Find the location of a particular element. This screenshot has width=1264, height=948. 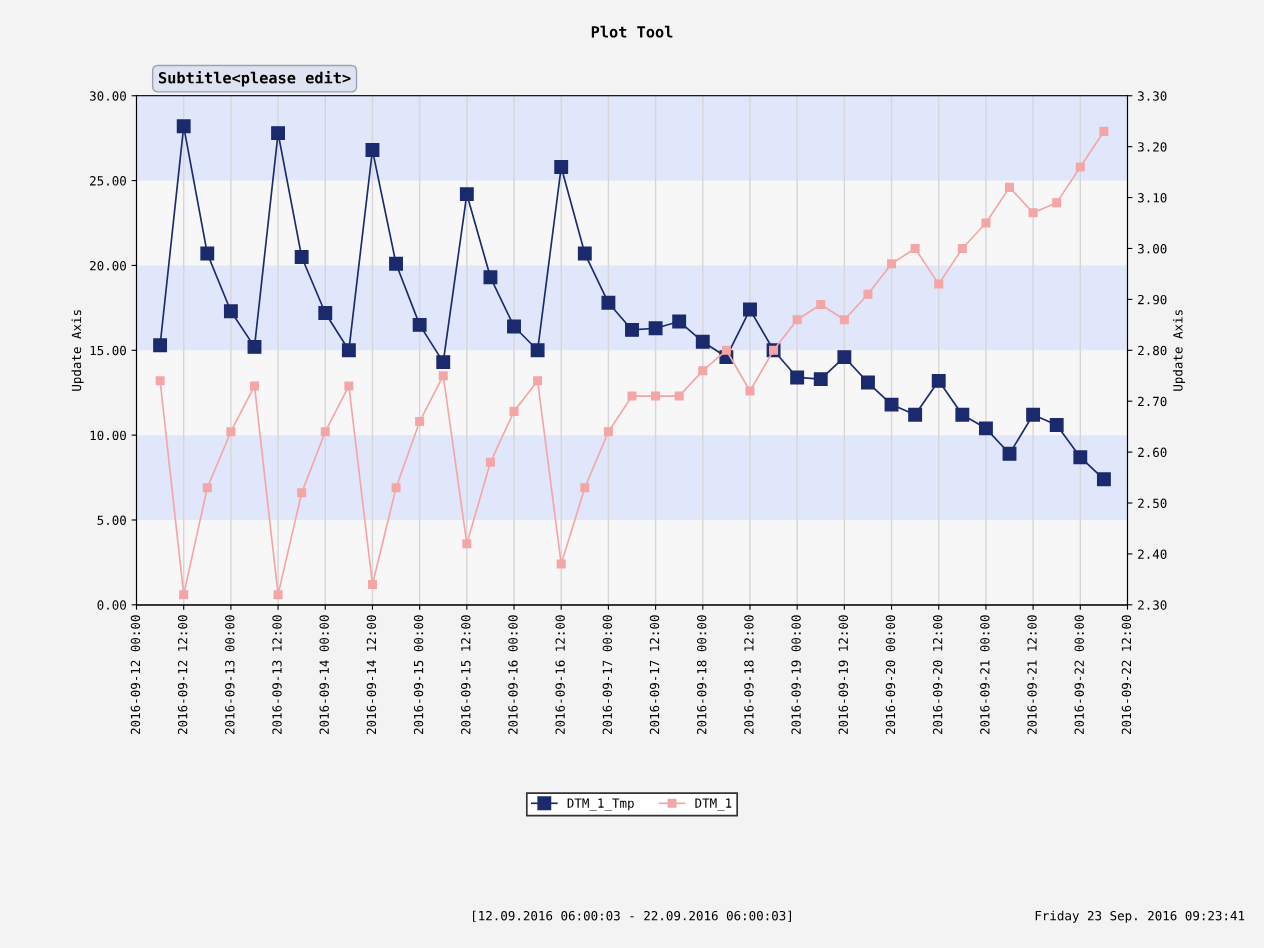

y2-axis-title: Update Axis is located at coordinates (1179, 350).